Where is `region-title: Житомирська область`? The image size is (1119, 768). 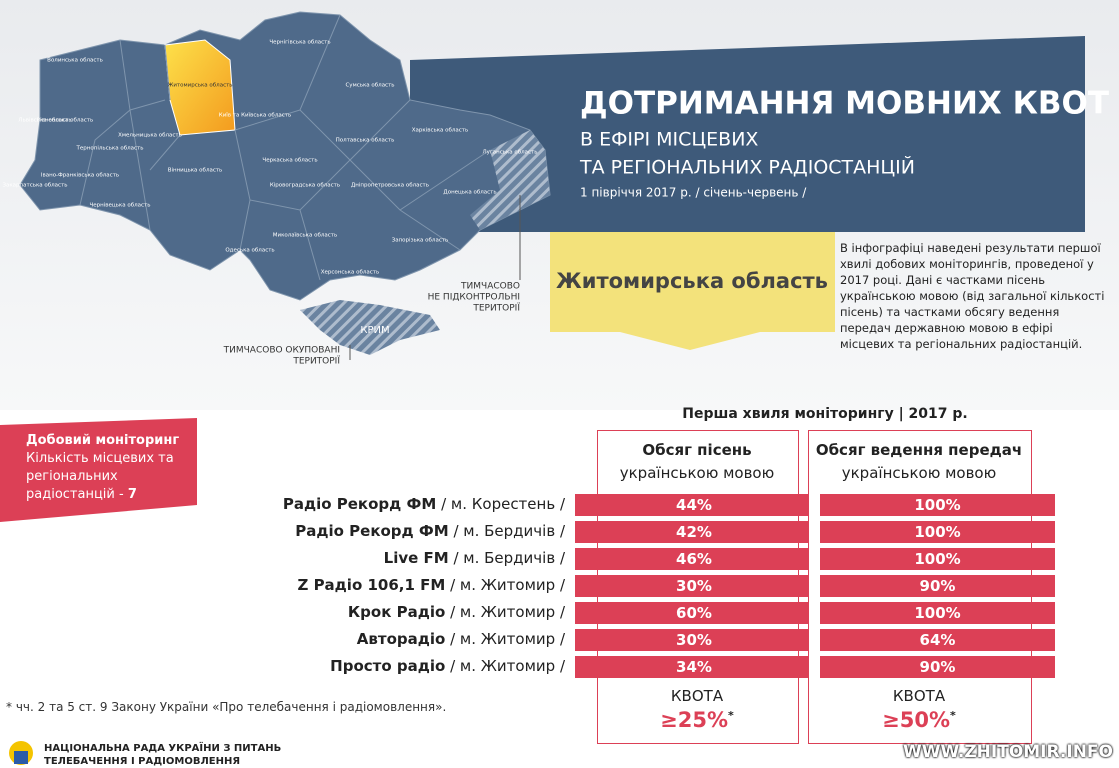
region-title: Житомирська область is located at coordinates (692, 281).